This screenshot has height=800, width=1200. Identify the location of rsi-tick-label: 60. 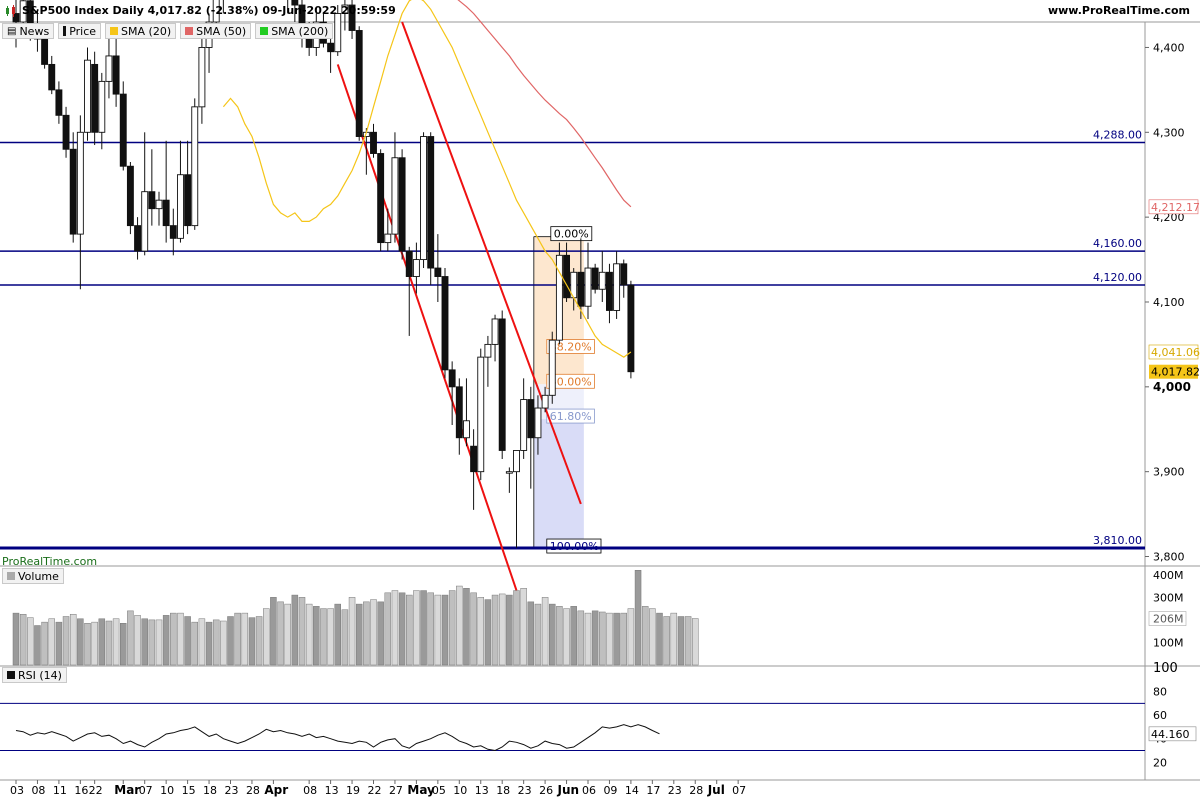
(1160, 715).